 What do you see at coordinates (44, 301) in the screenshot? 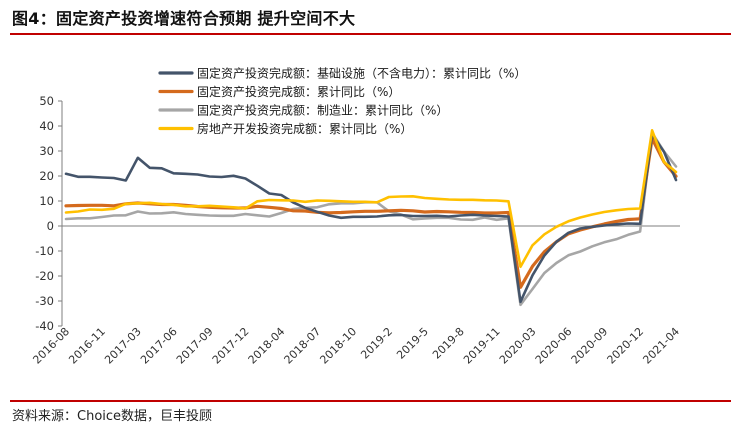
I see `y-tick-label: -30` at bounding box center [44, 301].